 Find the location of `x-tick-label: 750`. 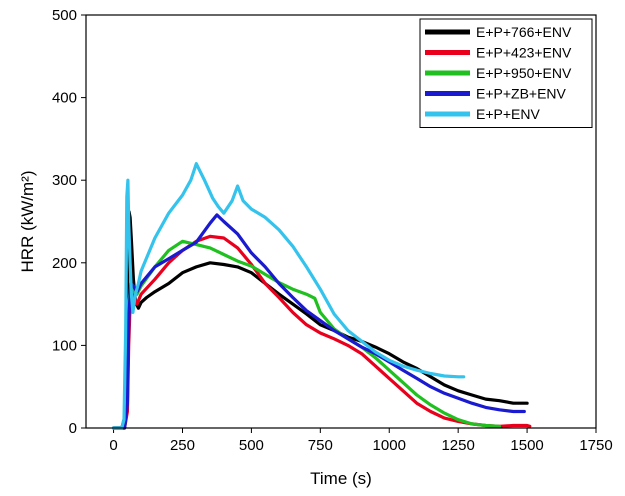

x-tick-label: 750 is located at coordinates (320, 445).